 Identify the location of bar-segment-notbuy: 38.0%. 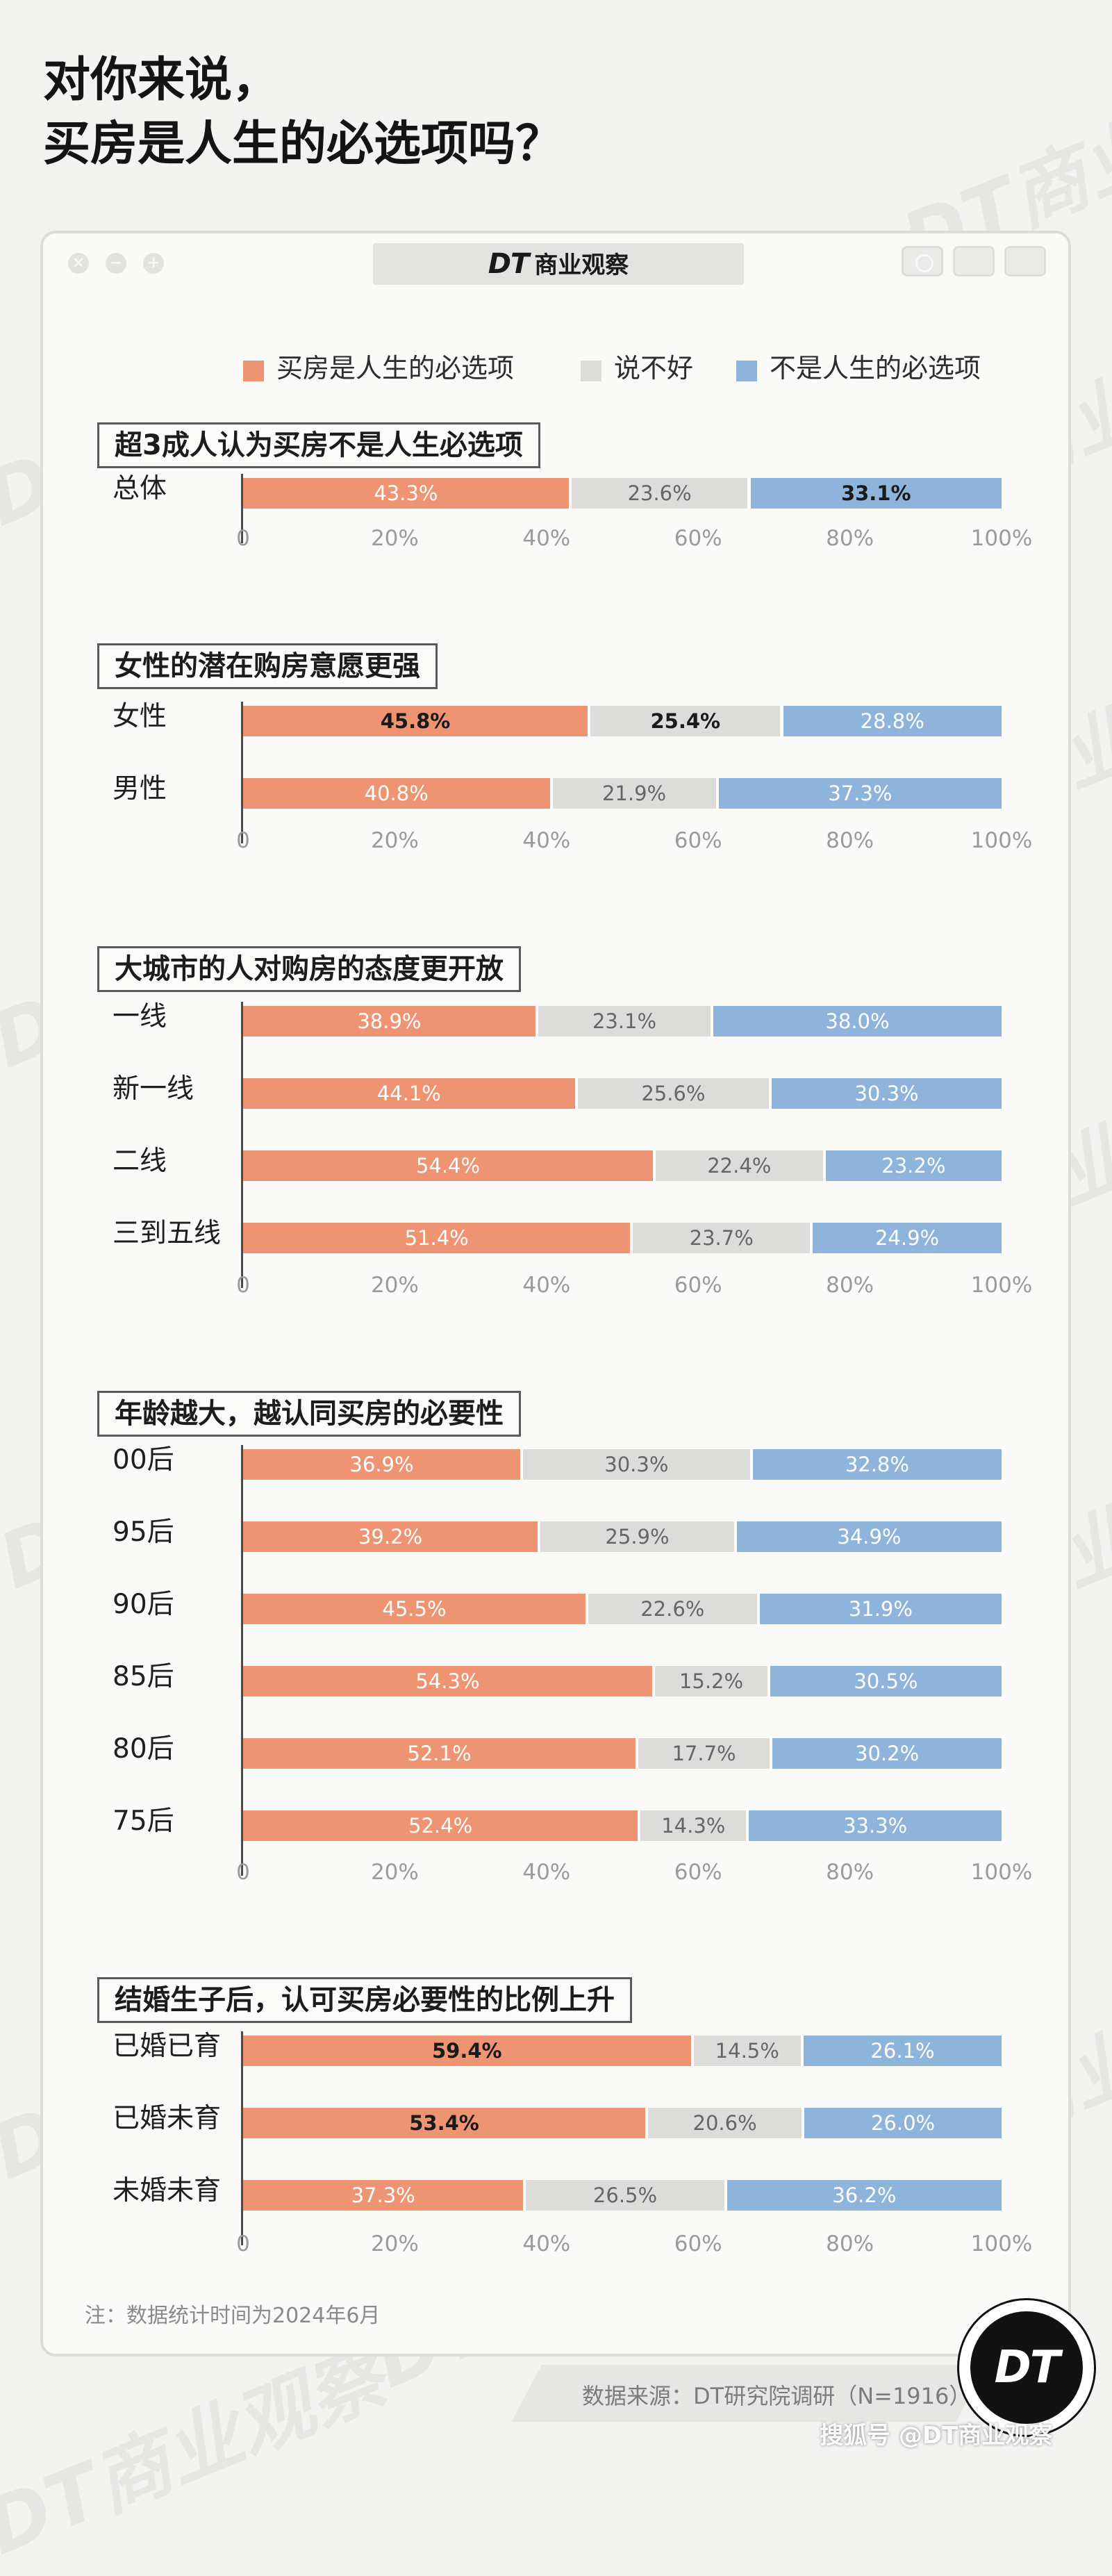
(857, 1022).